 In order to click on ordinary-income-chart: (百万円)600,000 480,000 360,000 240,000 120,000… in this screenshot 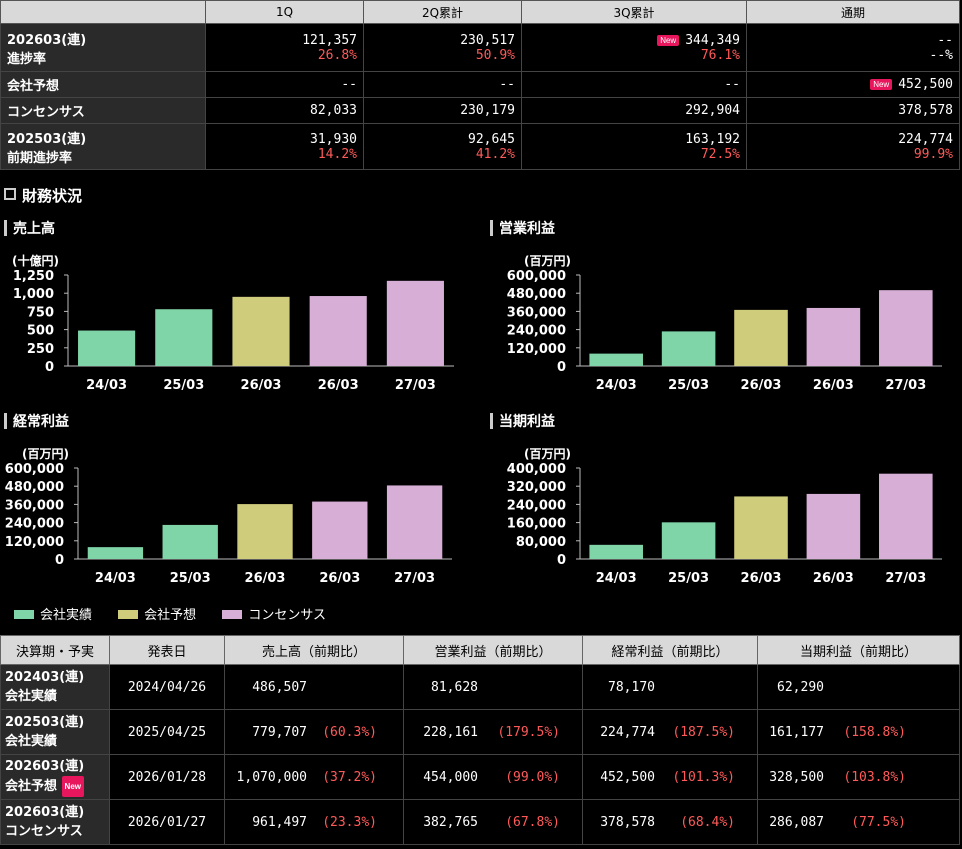, I will do `click(228, 516)`.